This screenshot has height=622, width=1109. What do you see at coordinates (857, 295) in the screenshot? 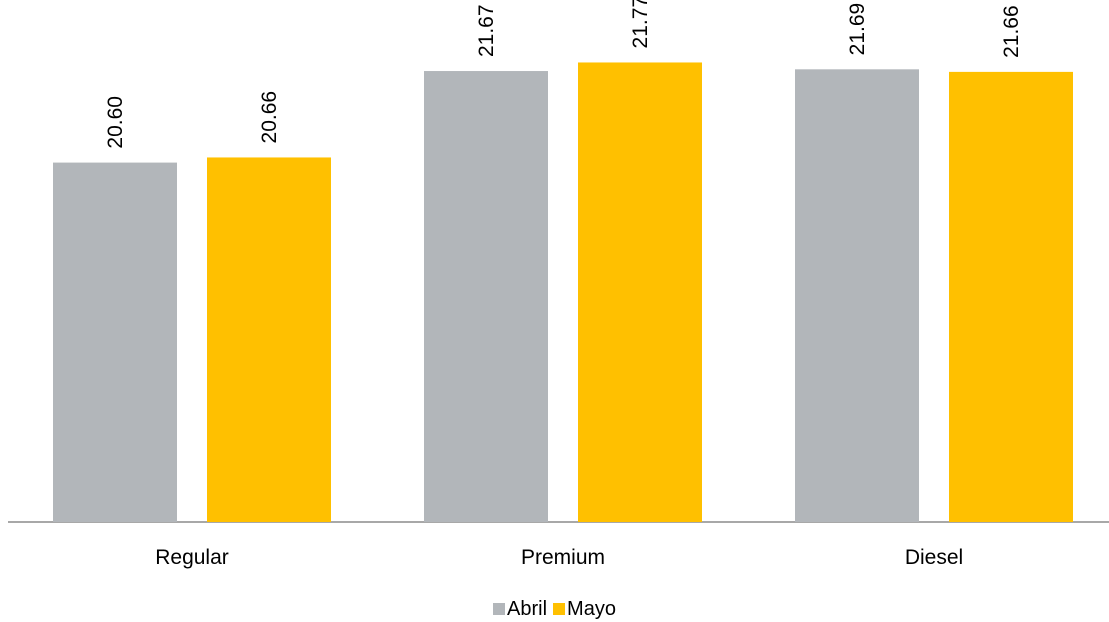
I see `bar-abril-diesel` at bounding box center [857, 295].